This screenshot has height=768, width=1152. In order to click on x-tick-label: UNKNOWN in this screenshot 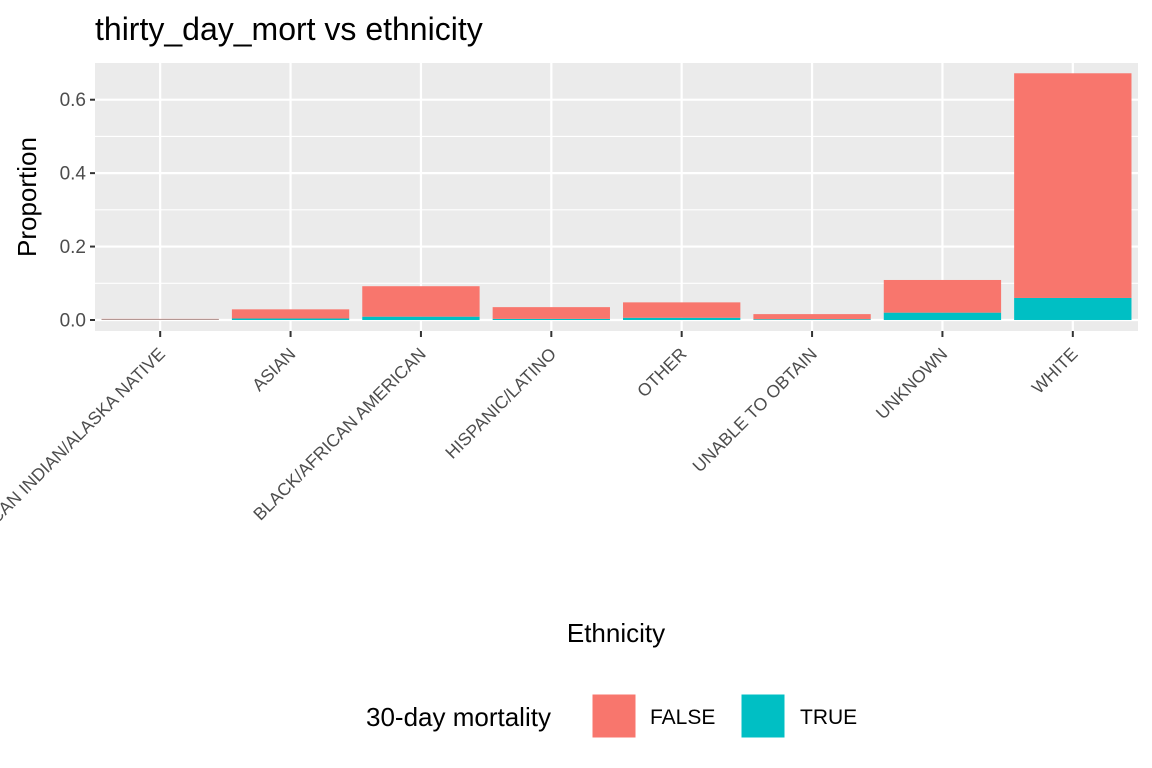, I will do `click(911, 383)`.